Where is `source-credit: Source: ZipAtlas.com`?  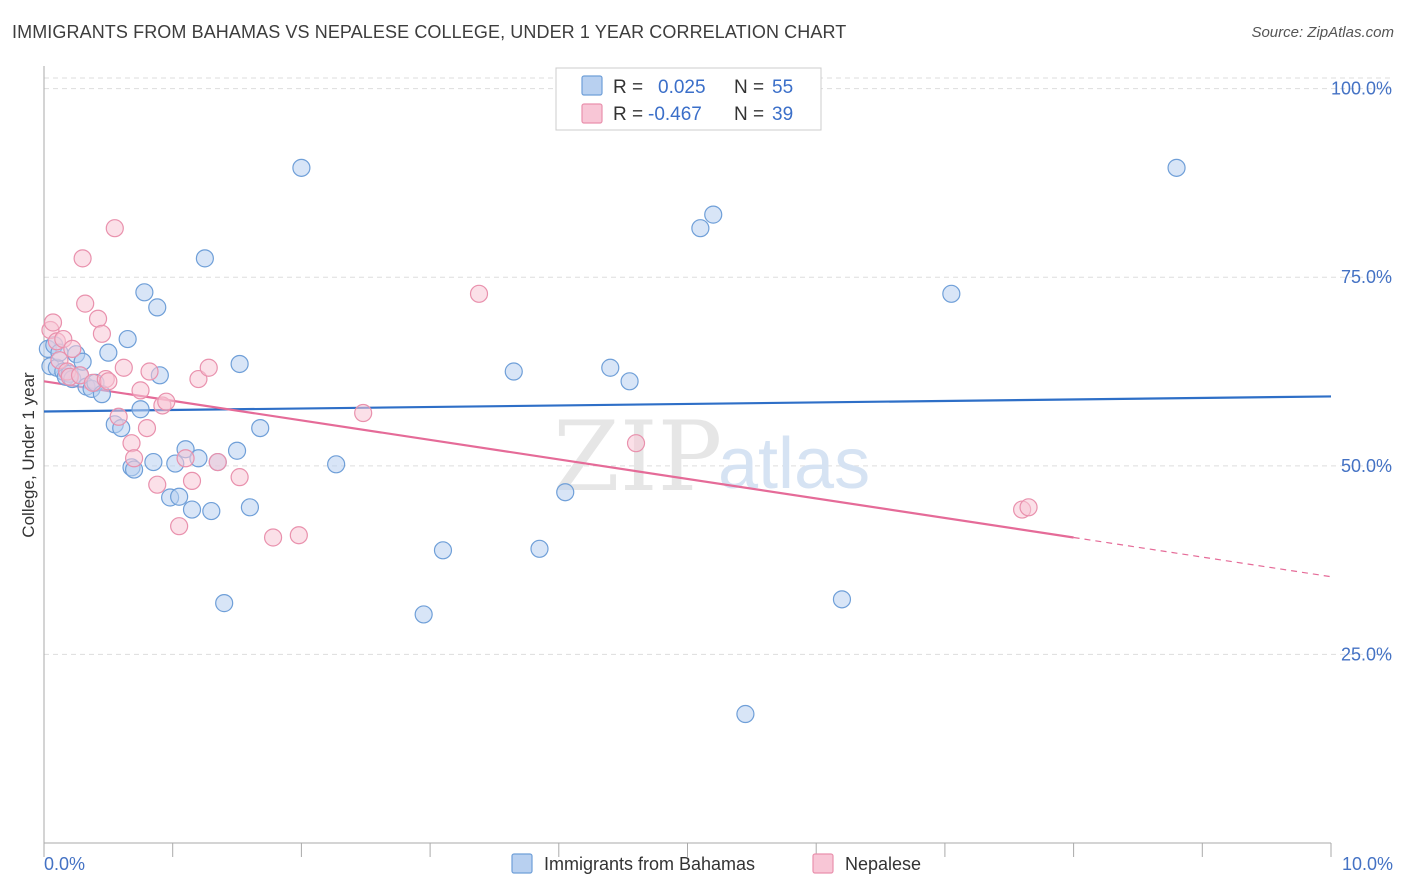
source-credit: Source: ZipAtlas.com is located at coordinates (1322, 32).